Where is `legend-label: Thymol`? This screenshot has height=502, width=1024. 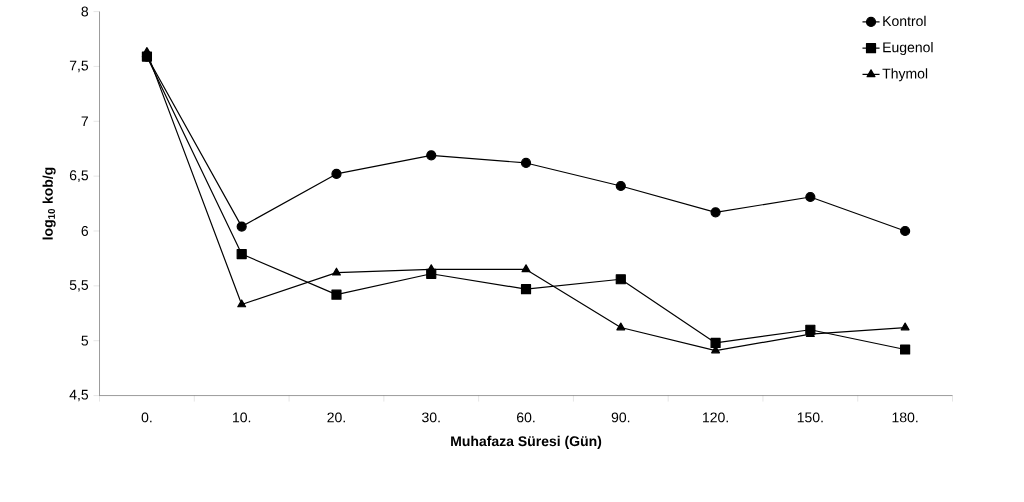 legend-label: Thymol is located at coordinates (905, 75).